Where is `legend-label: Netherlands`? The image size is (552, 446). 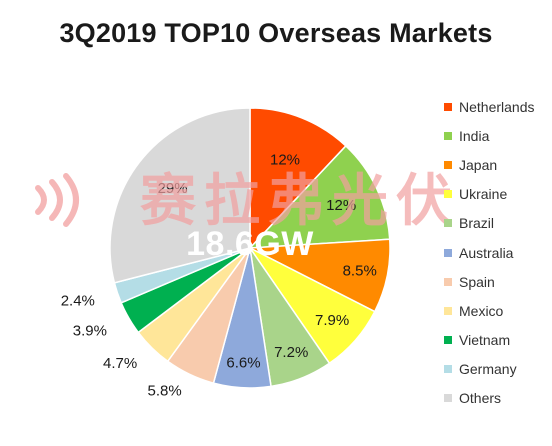 legend-label: Netherlands is located at coordinates (497, 106).